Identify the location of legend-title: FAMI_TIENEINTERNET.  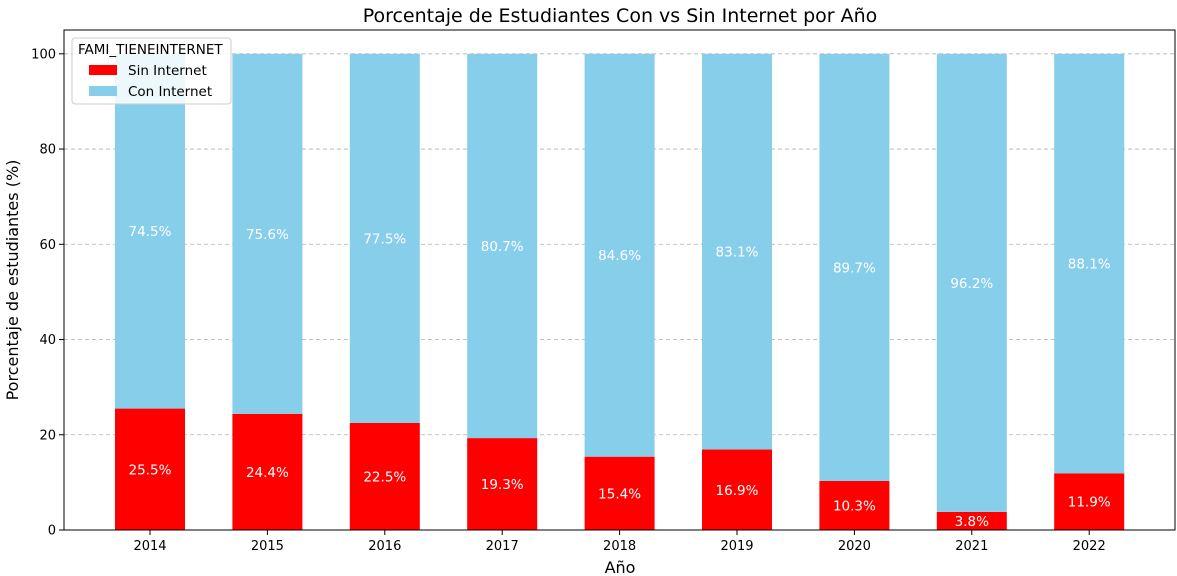
(150, 50).